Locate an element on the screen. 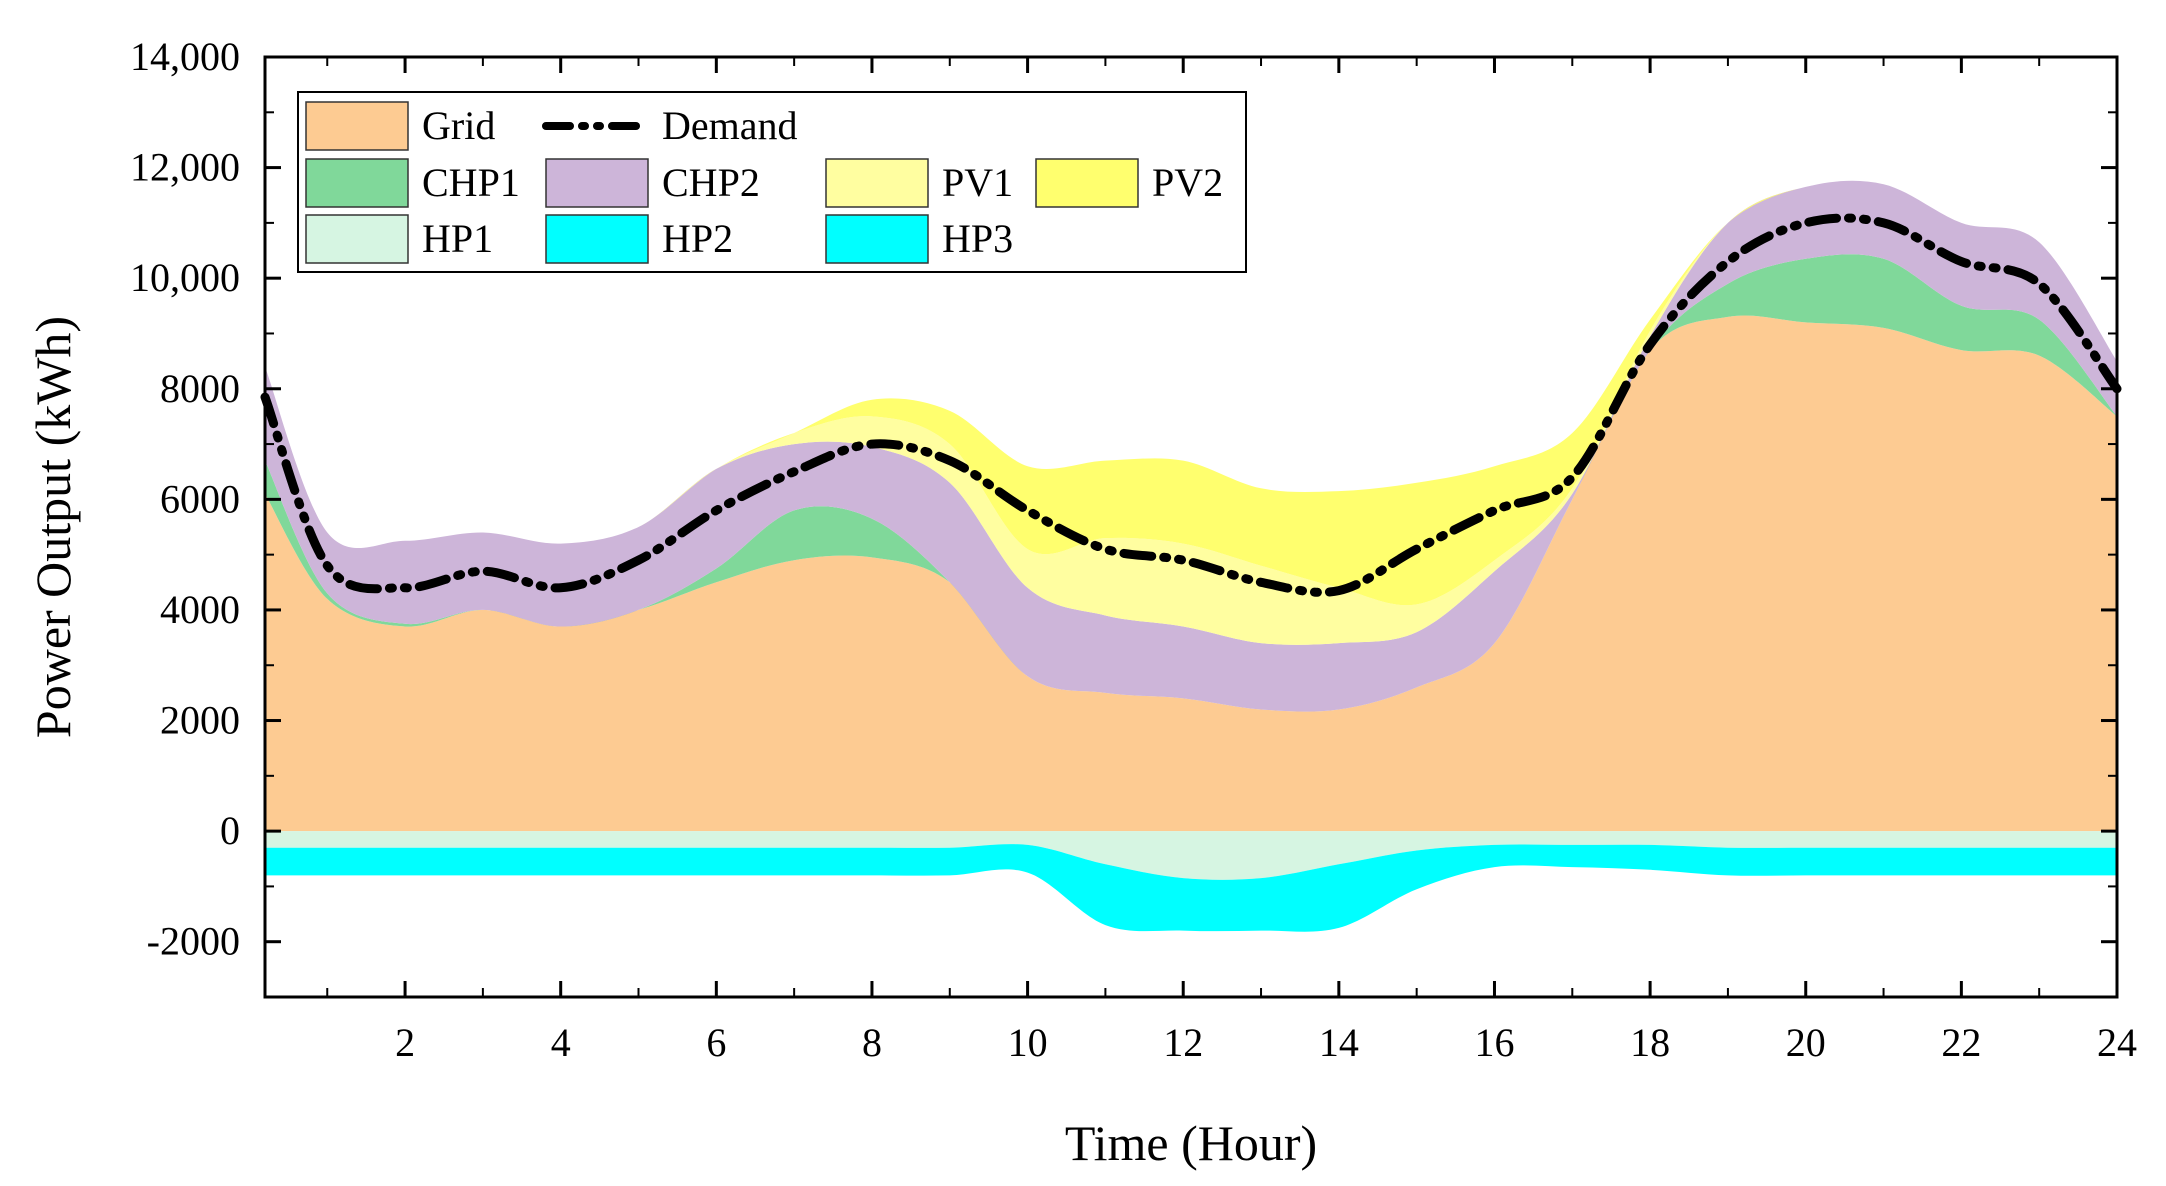 This screenshot has height=1186, width=2166. legend-label-hp2: HP2 is located at coordinates (697, 238).